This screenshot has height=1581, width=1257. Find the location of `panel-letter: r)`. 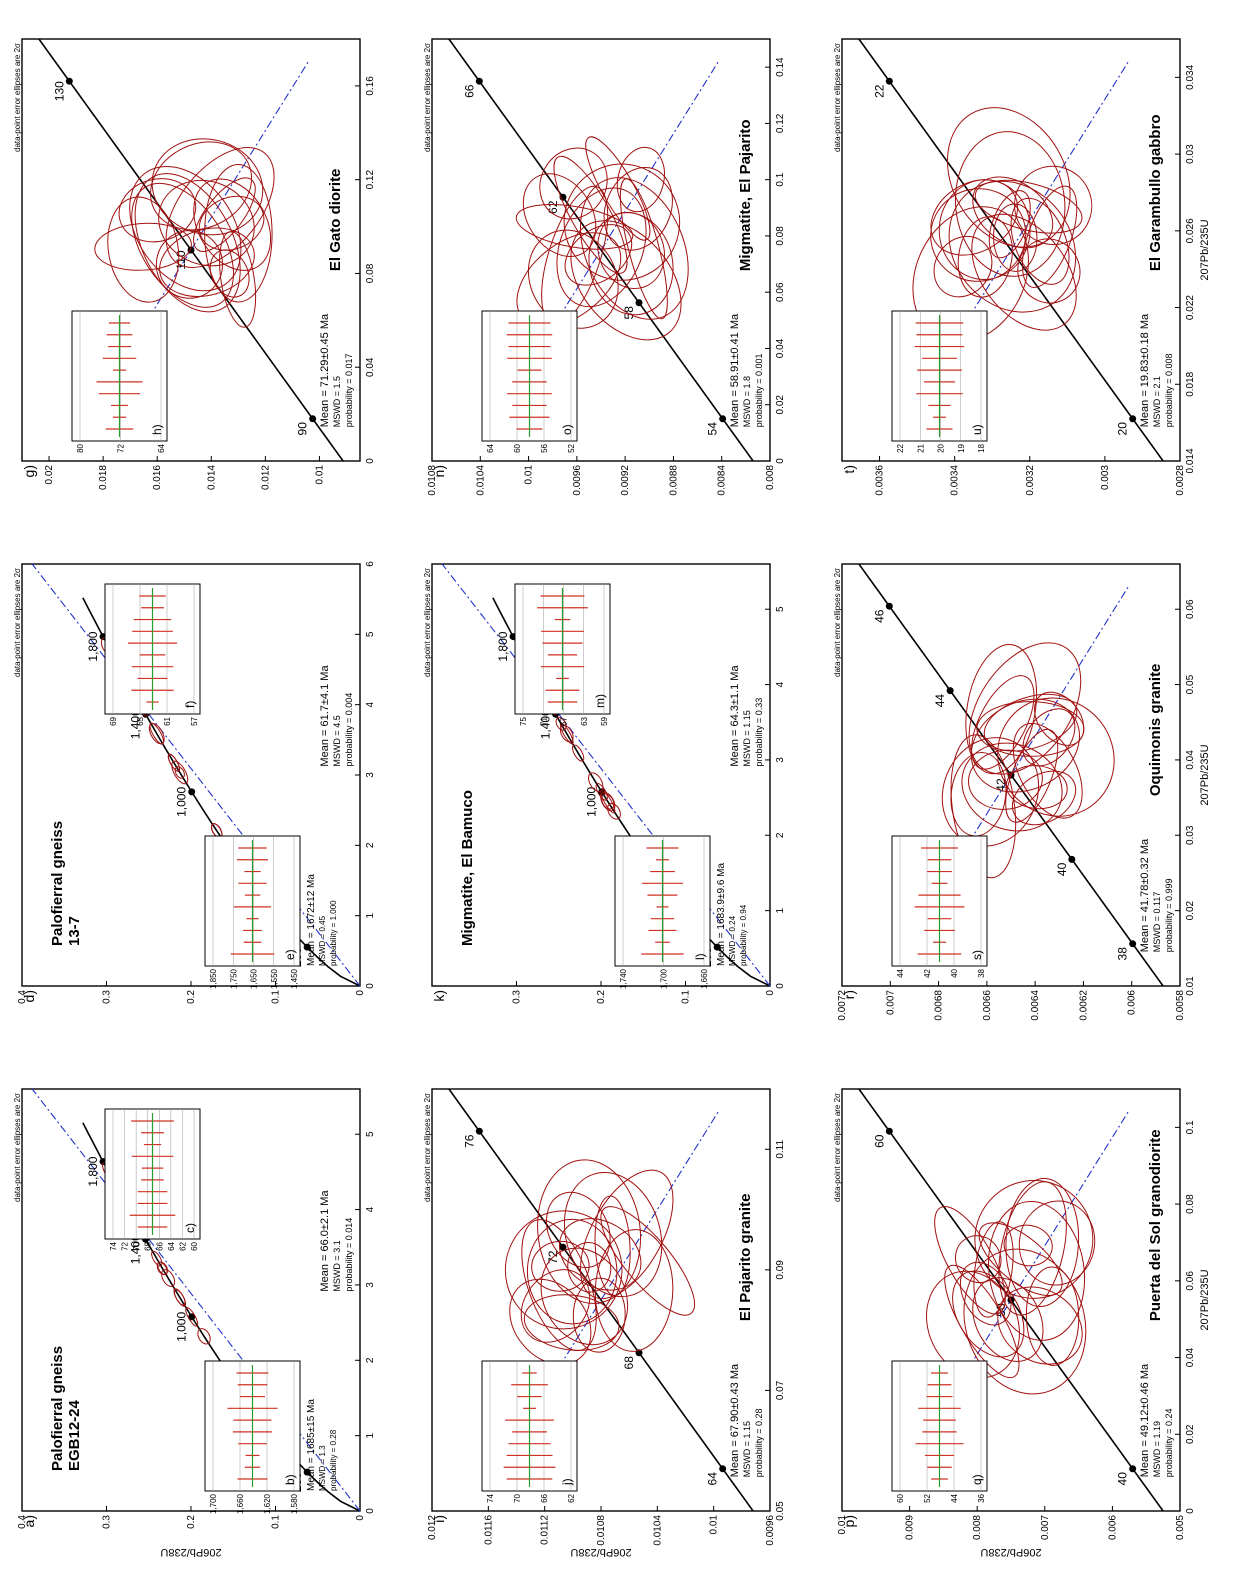

panel-letter: r) is located at coordinates (849, 994).